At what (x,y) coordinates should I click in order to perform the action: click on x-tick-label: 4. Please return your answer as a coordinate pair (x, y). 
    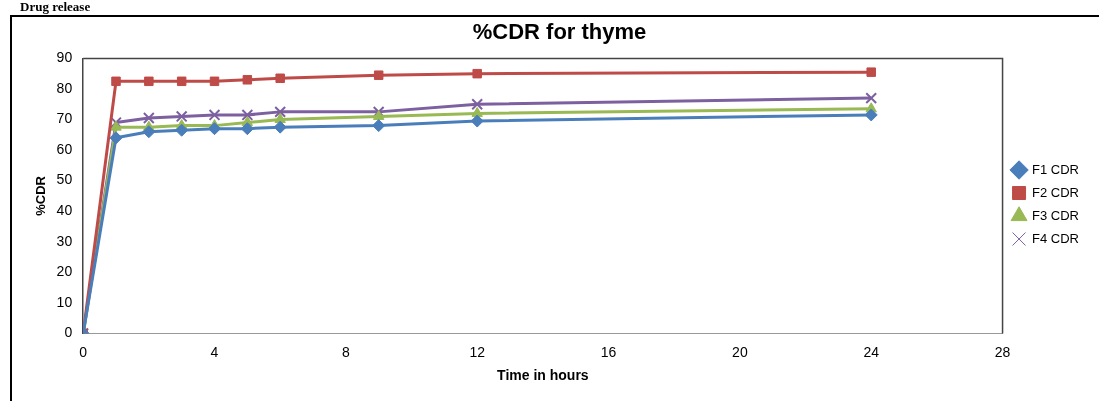
    Looking at the image, I should click on (214, 351).